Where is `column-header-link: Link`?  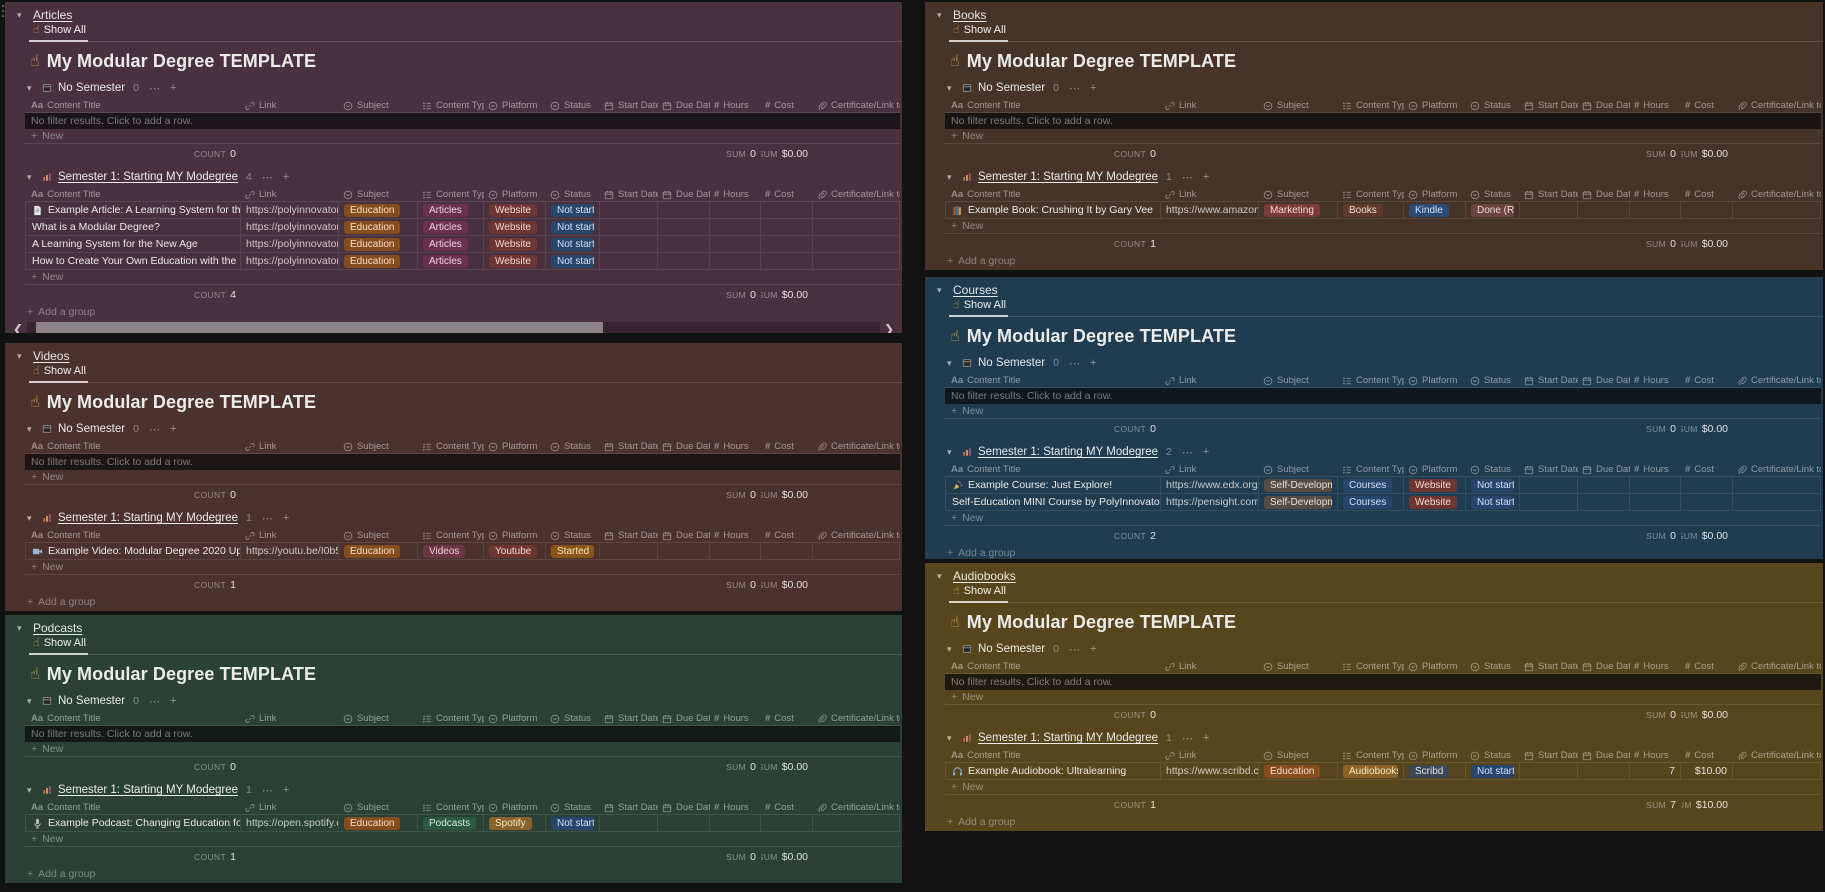 column-header-link: Link is located at coordinates (1210, 666).